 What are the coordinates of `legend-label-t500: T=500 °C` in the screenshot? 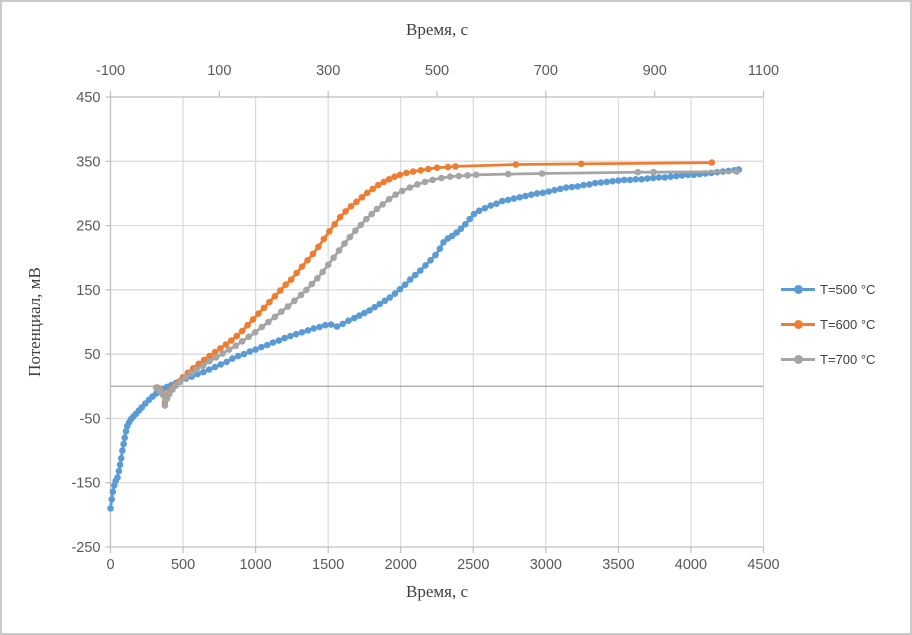 It's located at (848, 289).